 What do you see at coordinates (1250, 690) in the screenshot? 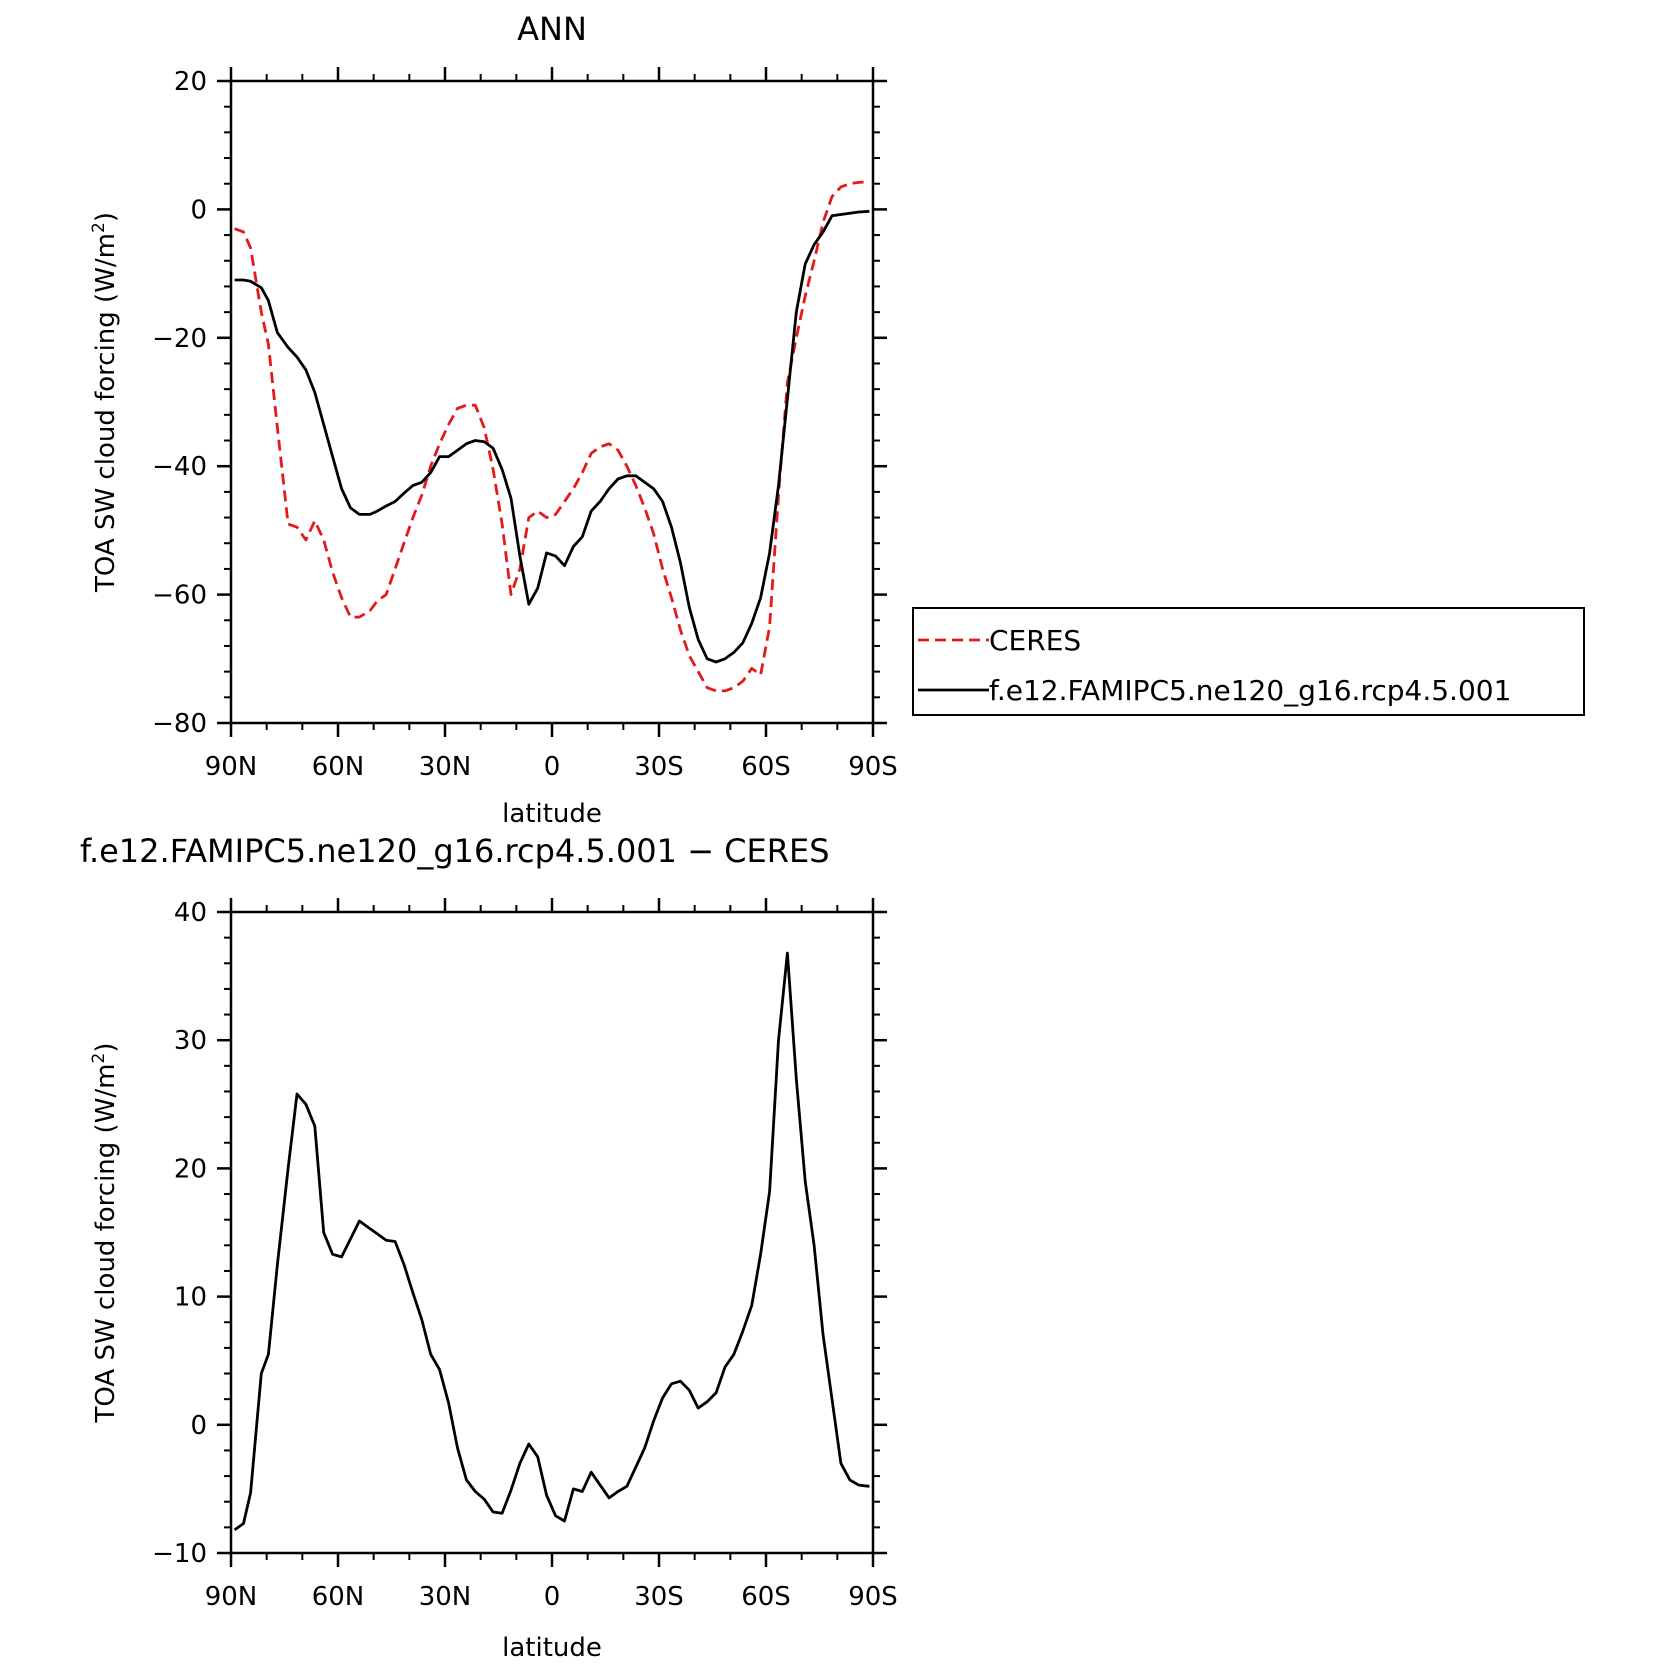
I see `legend-label: f.e12.FAMIPC5.ne120_g16.rcp4.5.001` at bounding box center [1250, 690].